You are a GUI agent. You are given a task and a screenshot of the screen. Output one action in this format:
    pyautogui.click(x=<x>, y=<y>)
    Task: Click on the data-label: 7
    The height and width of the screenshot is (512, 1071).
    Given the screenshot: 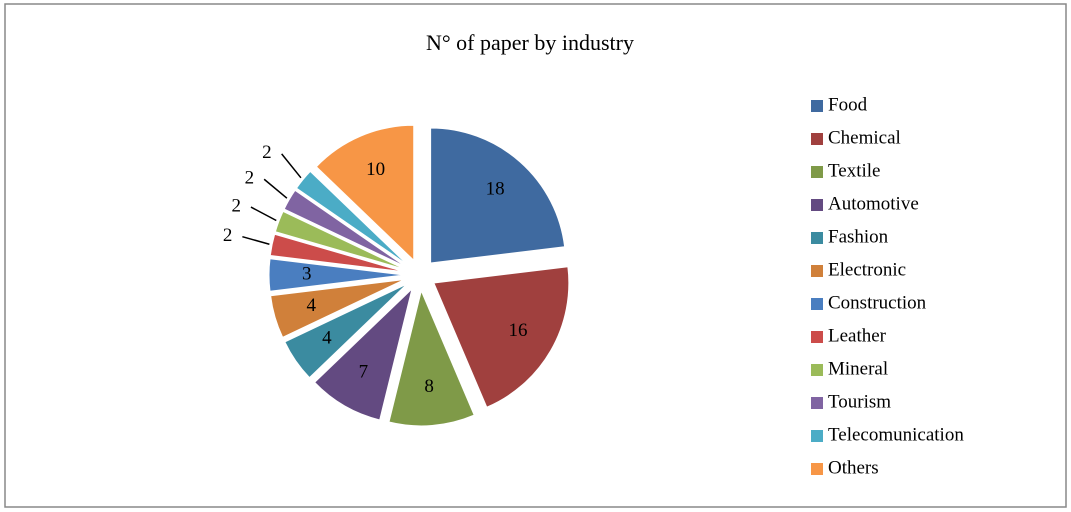 What is the action you would take?
    pyautogui.click(x=364, y=371)
    